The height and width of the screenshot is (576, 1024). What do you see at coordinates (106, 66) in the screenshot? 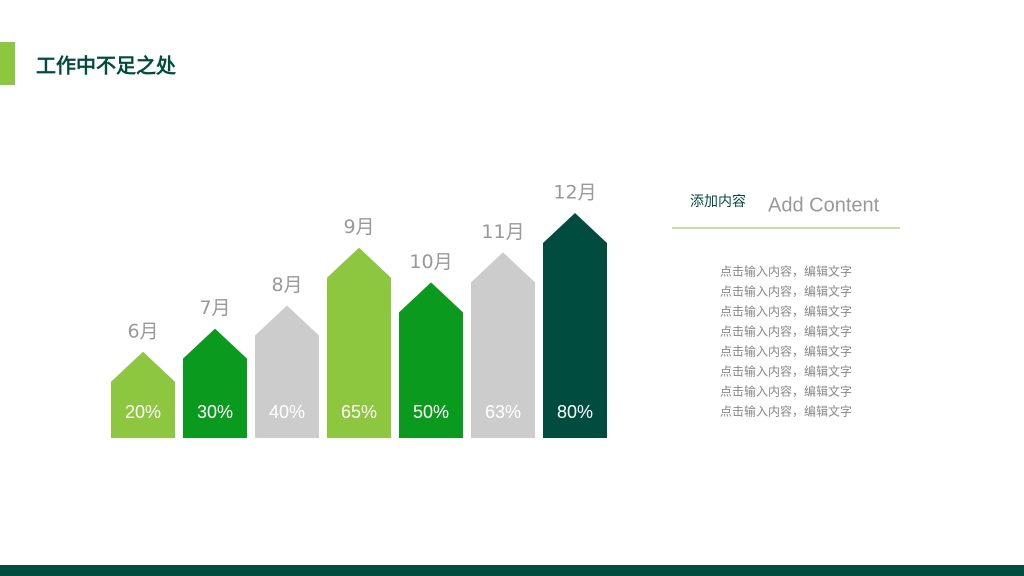
I see `slide-title: 工作中不足之处` at bounding box center [106, 66].